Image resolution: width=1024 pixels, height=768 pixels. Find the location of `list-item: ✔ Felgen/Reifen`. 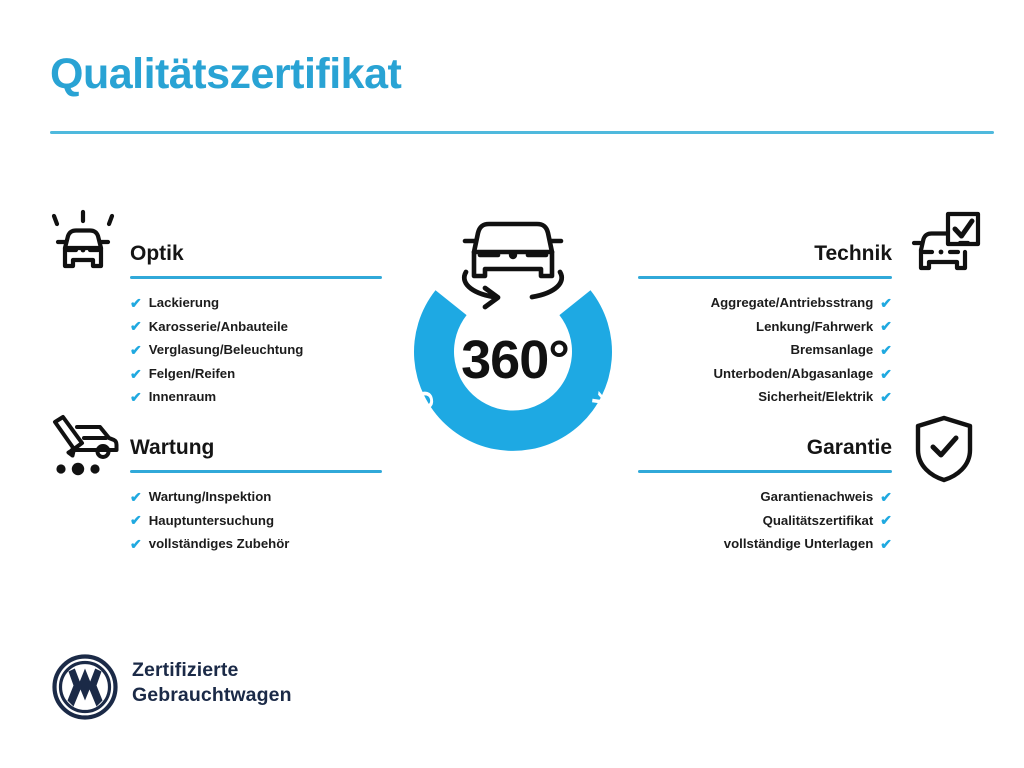

list-item: ✔ Felgen/Reifen is located at coordinates (256, 374).